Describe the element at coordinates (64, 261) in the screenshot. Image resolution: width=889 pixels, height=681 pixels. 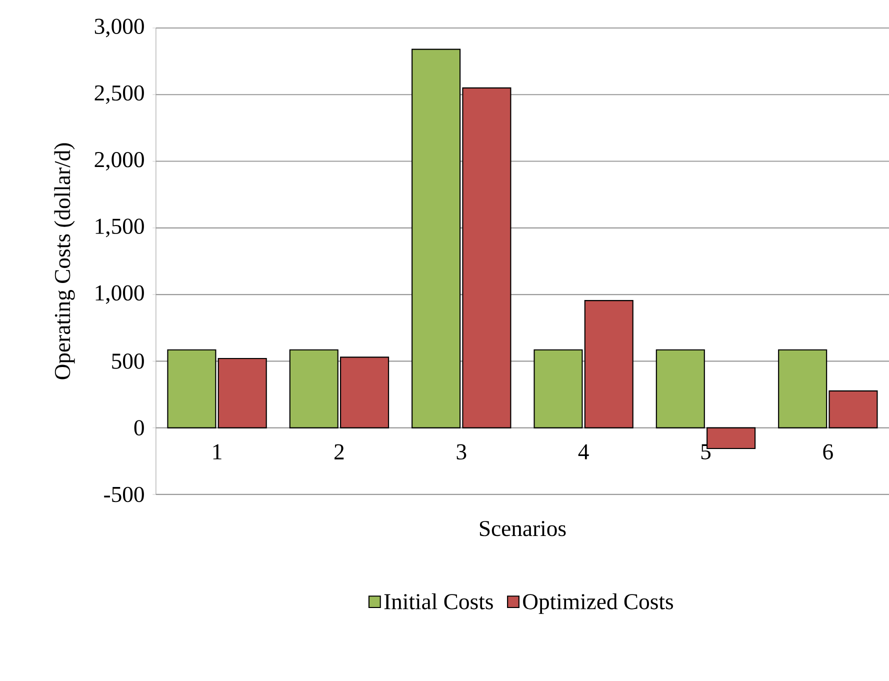
I see `y-axis-title: Operating Costs (dollar/d)` at that location.